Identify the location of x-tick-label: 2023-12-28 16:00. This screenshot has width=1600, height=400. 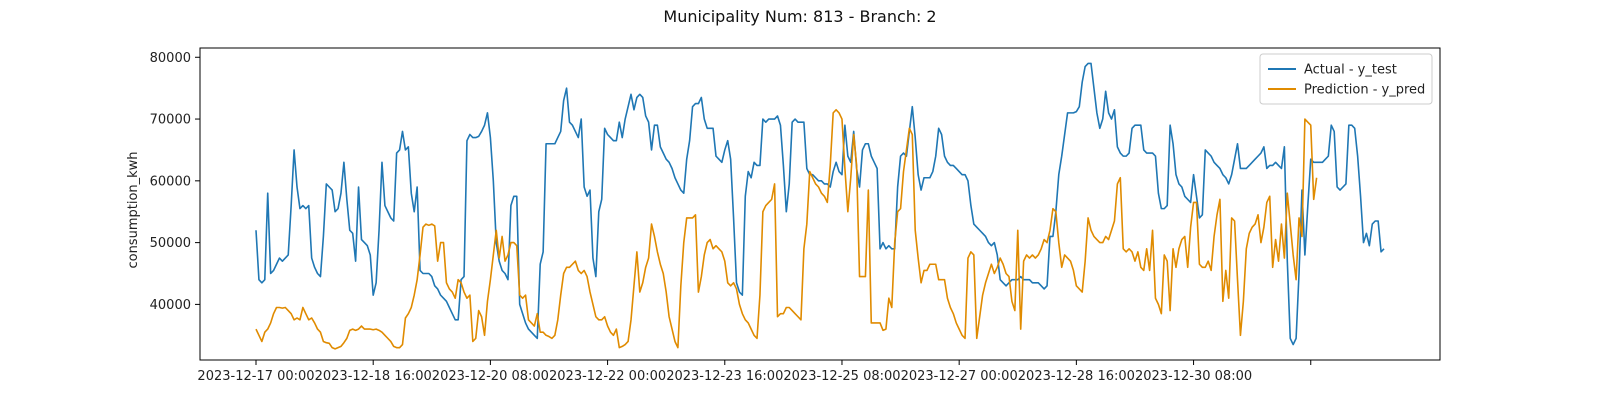
(1076, 376).